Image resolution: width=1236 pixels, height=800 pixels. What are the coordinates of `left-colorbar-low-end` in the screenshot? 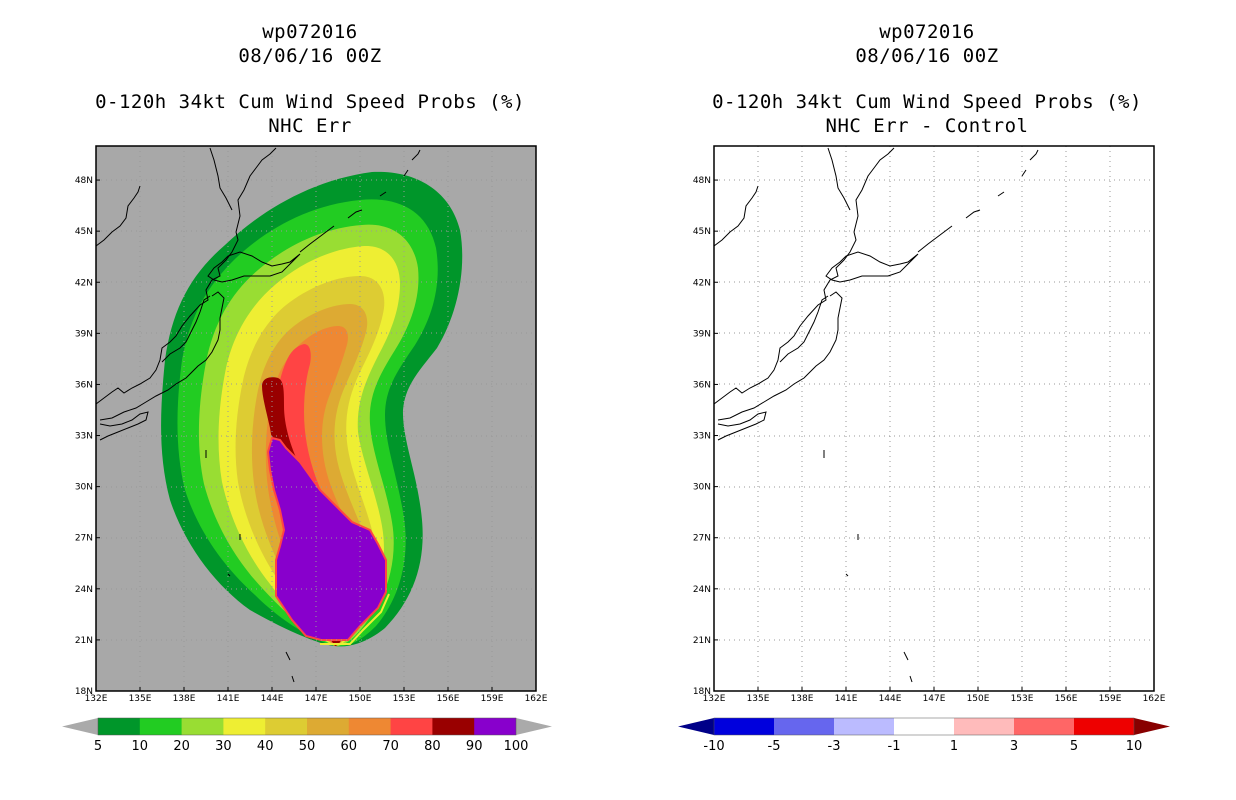 It's located at (80, 726).